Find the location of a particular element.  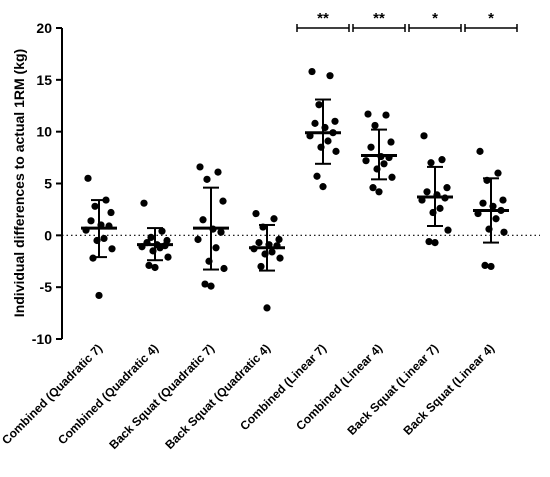

y-tick-label: 15 is located at coordinates (44, 80).